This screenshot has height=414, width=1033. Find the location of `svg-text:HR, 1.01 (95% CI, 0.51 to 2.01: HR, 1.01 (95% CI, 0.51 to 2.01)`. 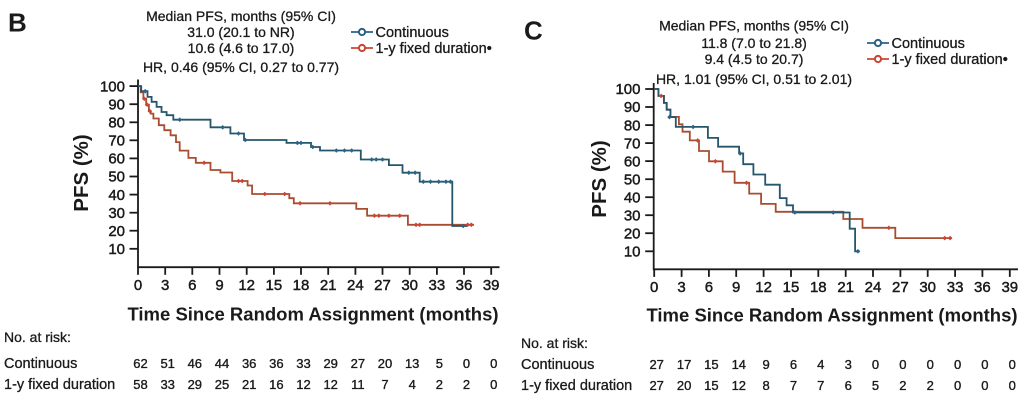

svg-text:HR, 1.01 (95% CI, 0.51 to 2.01: HR, 1.01 (95% CI, 0.51 to 2.01) is located at coordinates (754, 79).